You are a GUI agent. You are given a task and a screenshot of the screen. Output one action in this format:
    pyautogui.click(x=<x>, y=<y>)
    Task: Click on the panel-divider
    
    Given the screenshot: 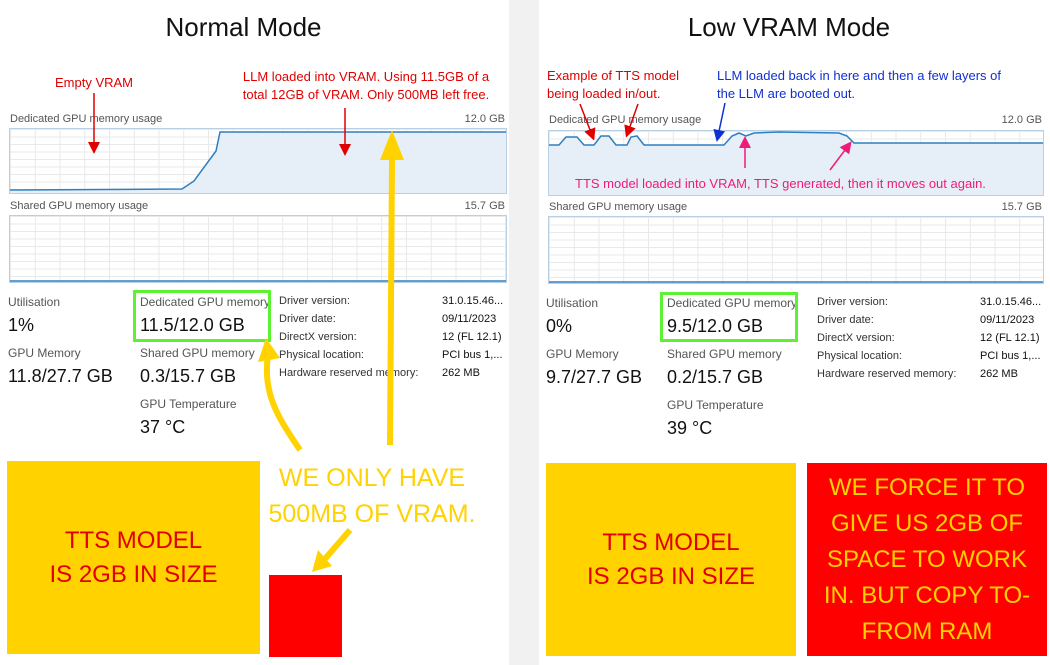 What is the action you would take?
    pyautogui.click(x=524, y=332)
    